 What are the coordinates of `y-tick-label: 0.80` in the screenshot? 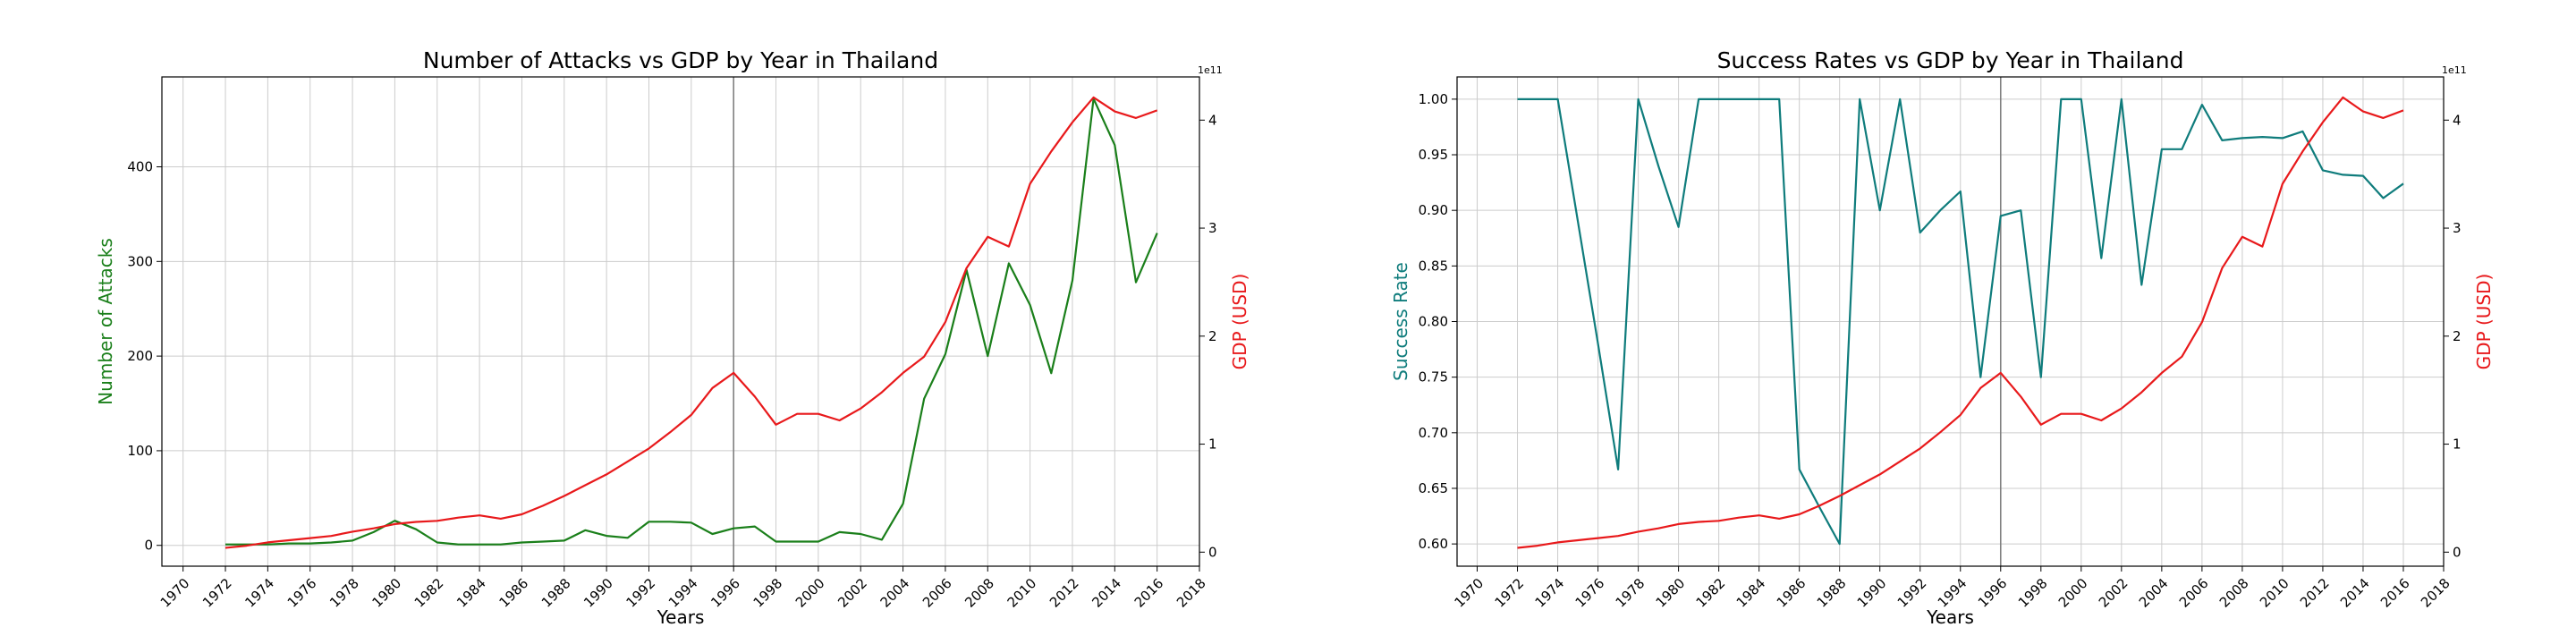 It's located at (1433, 322).